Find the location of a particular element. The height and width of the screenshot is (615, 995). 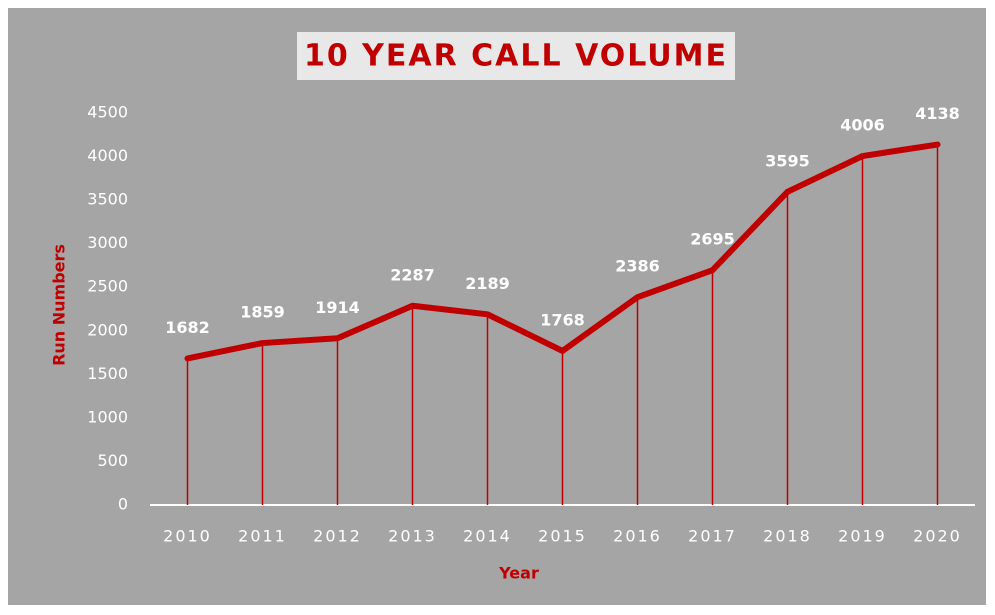

data-label: 2189 is located at coordinates (487, 283).